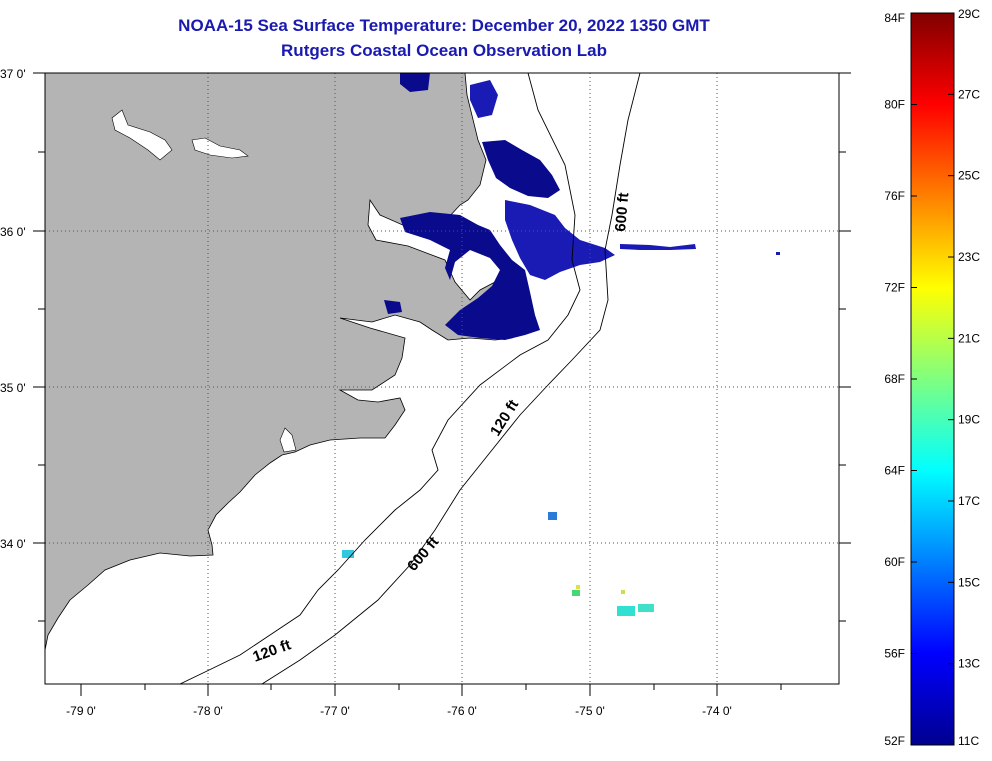 The image size is (992, 761). Describe the element at coordinates (622, 212) in the screenshot. I see `contour-label-600-north: 600 ft` at that location.